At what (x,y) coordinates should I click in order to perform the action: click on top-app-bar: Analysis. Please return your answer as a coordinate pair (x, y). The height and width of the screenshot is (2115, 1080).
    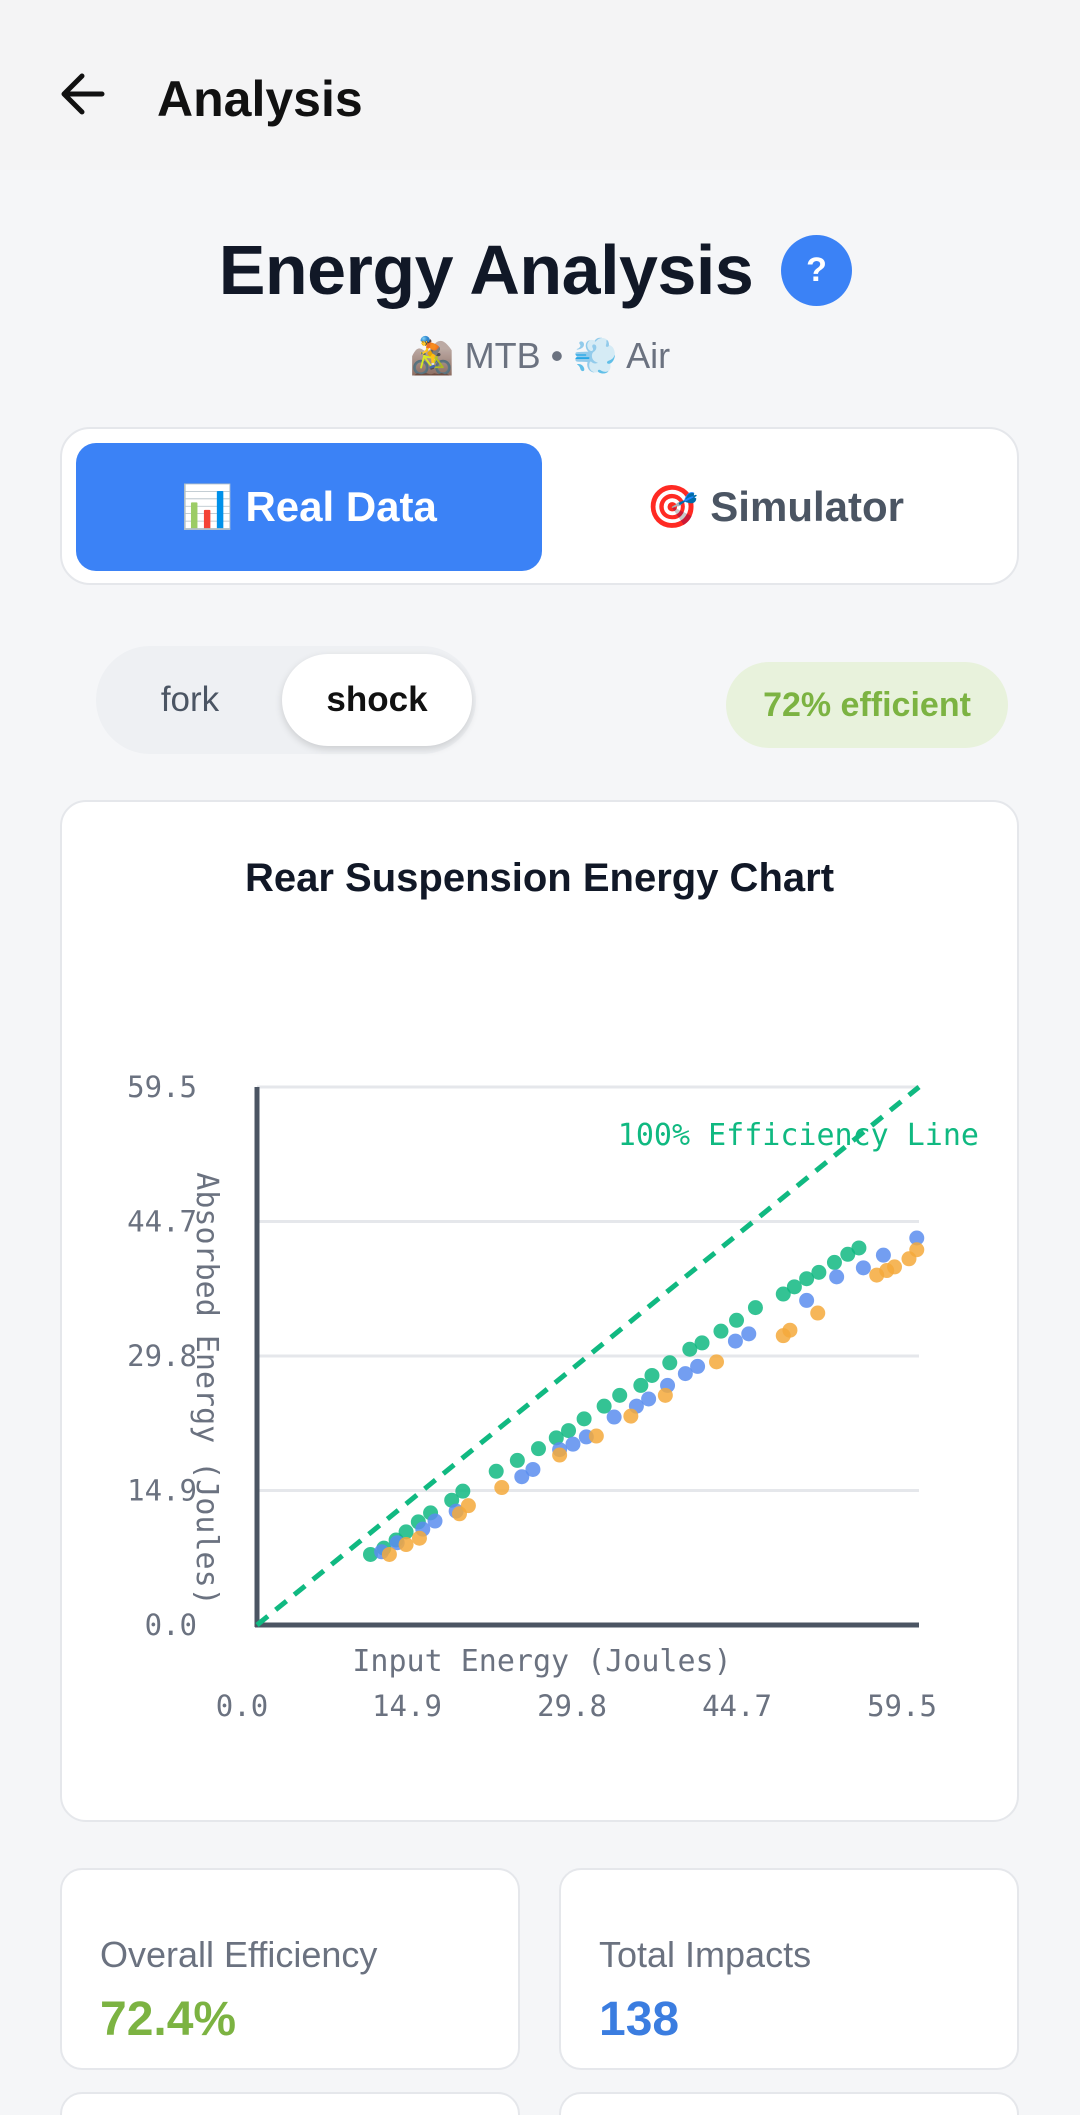
    Looking at the image, I should click on (540, 85).